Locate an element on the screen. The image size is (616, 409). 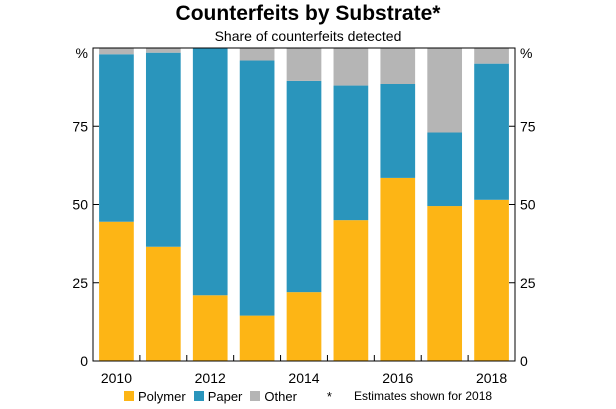
bar-paper-2011 is located at coordinates (163, 149).